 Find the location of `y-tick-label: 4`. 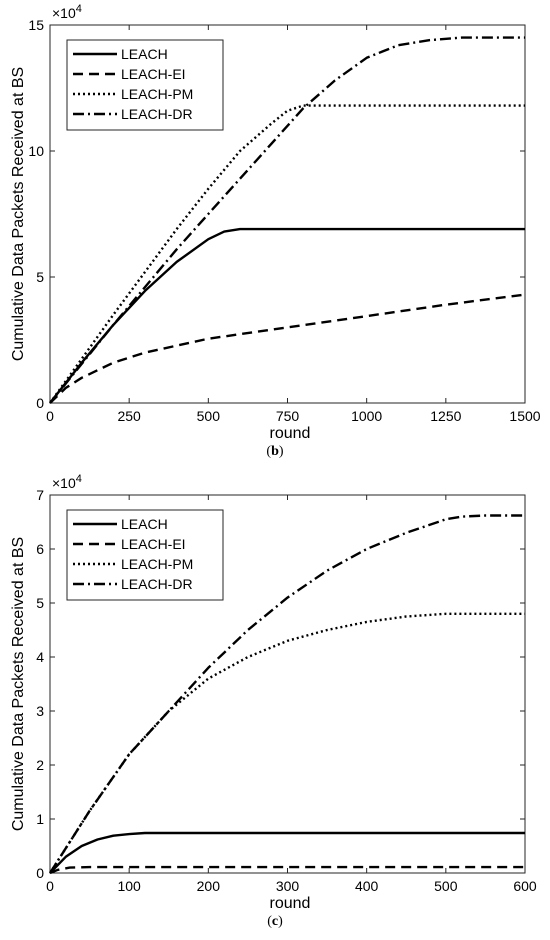

y-tick-label: 4 is located at coordinates (40, 657).